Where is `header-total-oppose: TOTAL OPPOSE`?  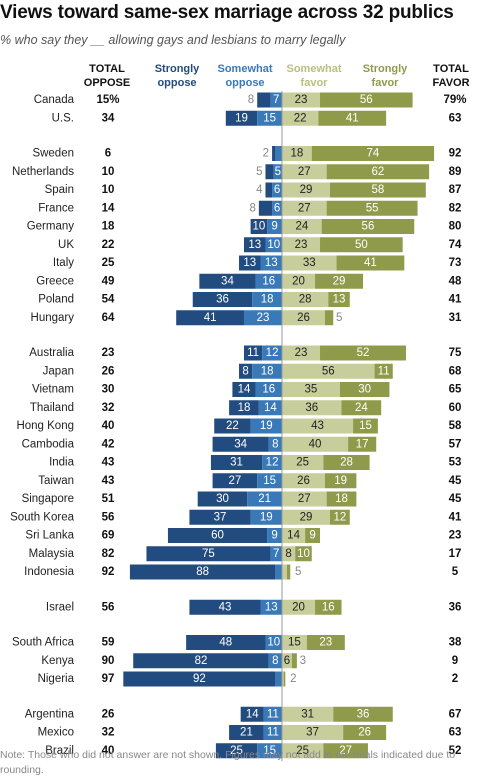 header-total-oppose: TOTAL OPPOSE is located at coordinates (107, 76).